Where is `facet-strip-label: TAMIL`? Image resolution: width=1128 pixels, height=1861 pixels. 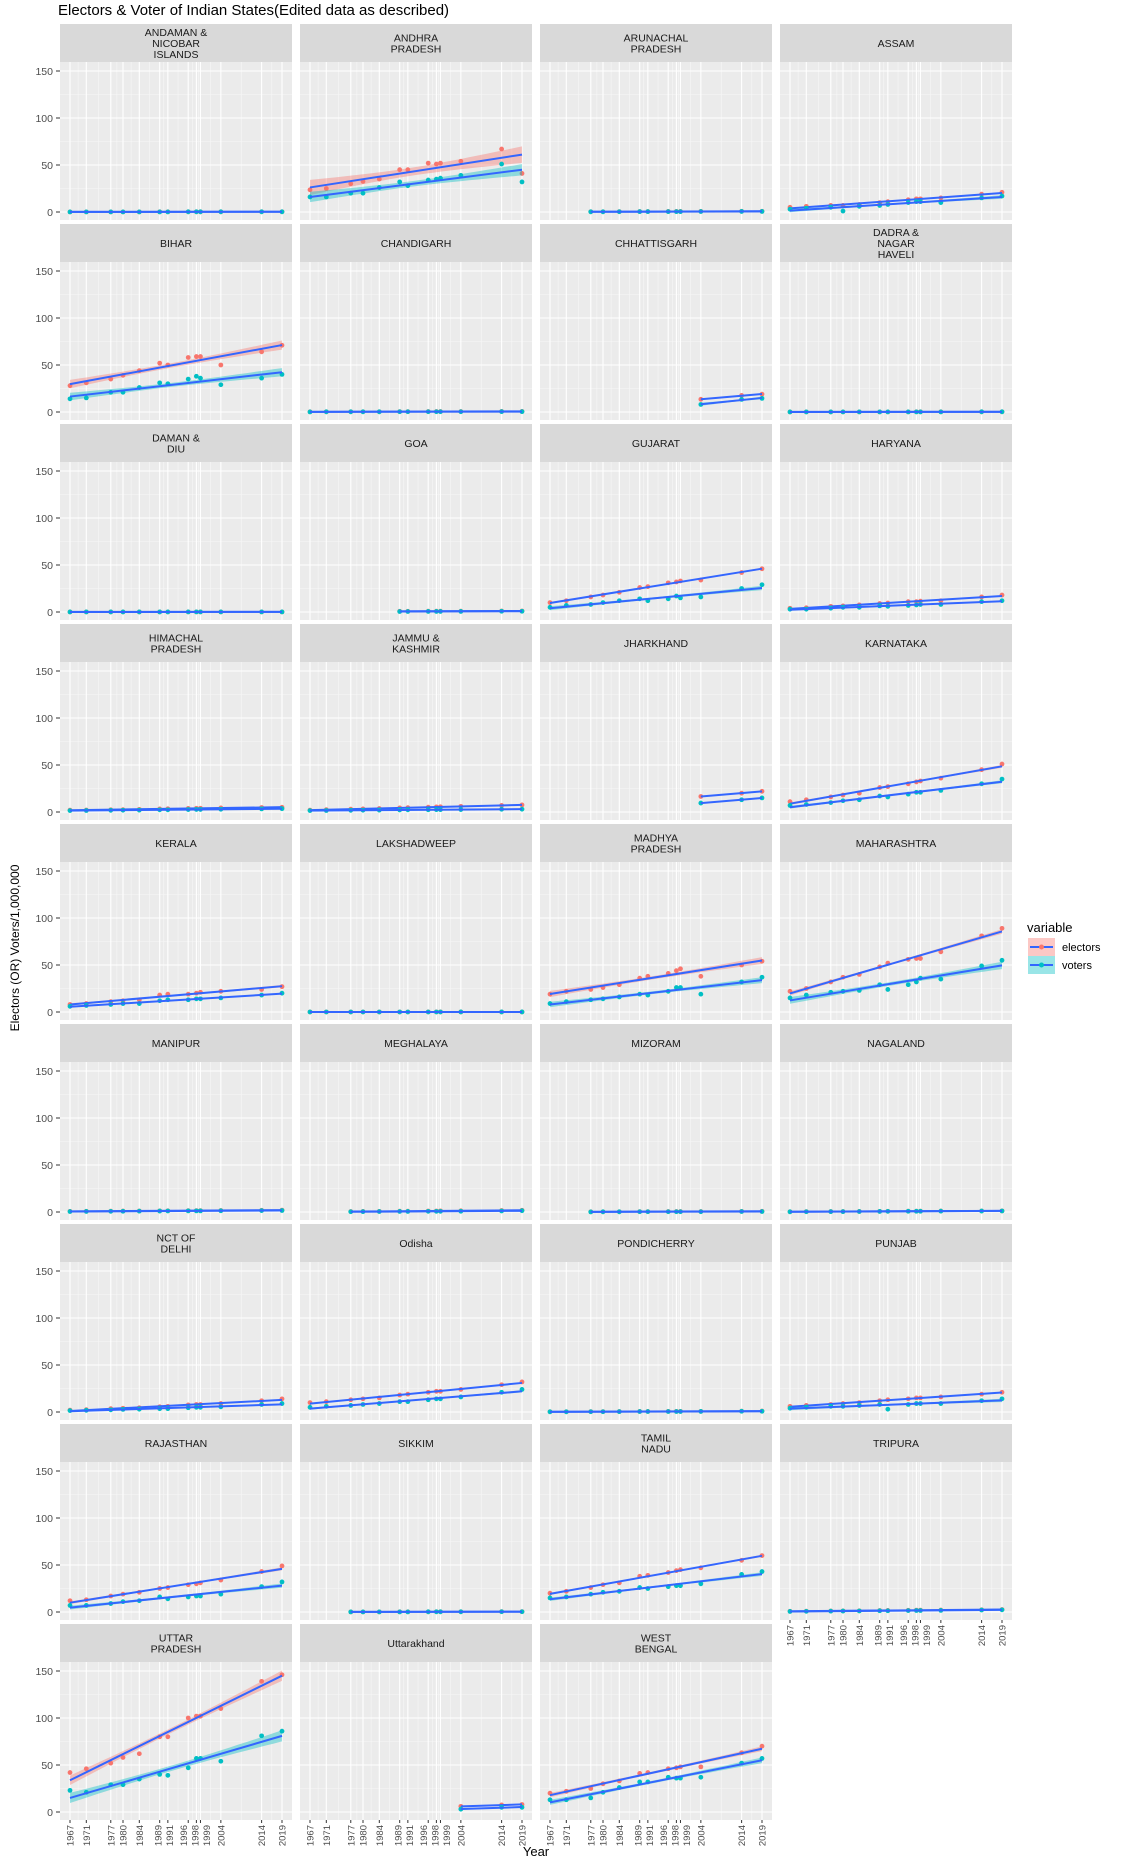
facet-strip-label: TAMIL is located at coordinates (656, 1438).